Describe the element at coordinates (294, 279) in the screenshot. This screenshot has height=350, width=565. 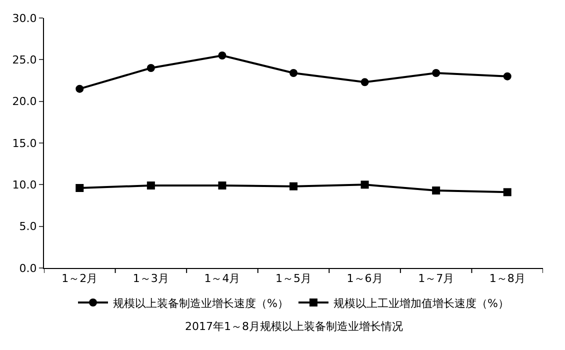
I see `x-tick-label: 1～5月` at that location.